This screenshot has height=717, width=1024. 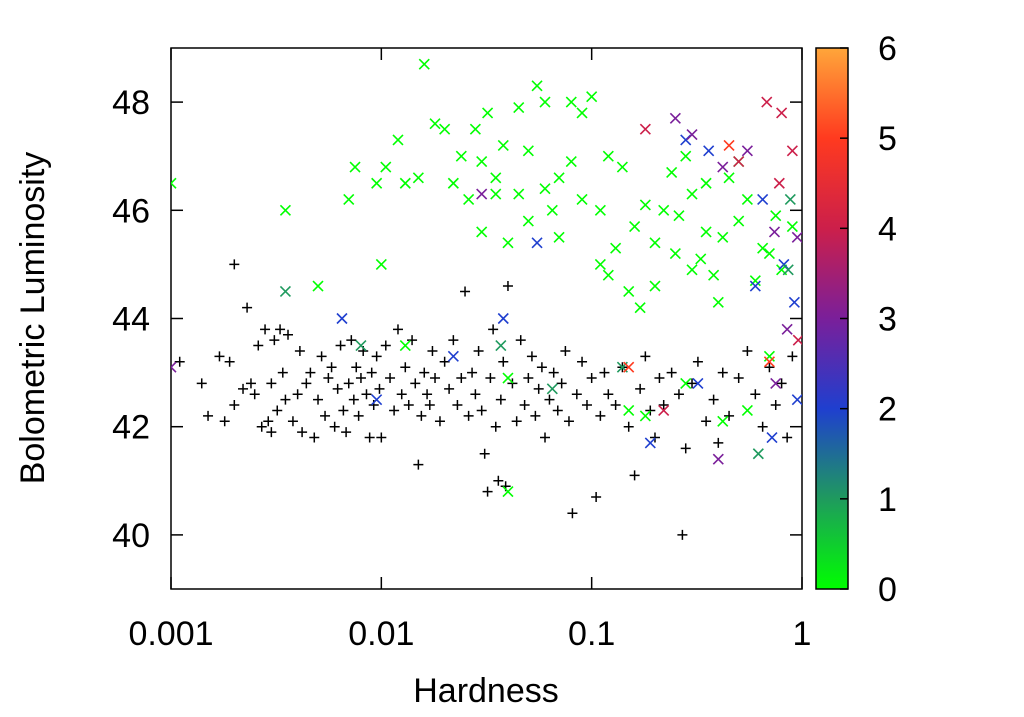 I want to click on y-axis-title: Bolometric Luminosity, so click(x=33, y=318).